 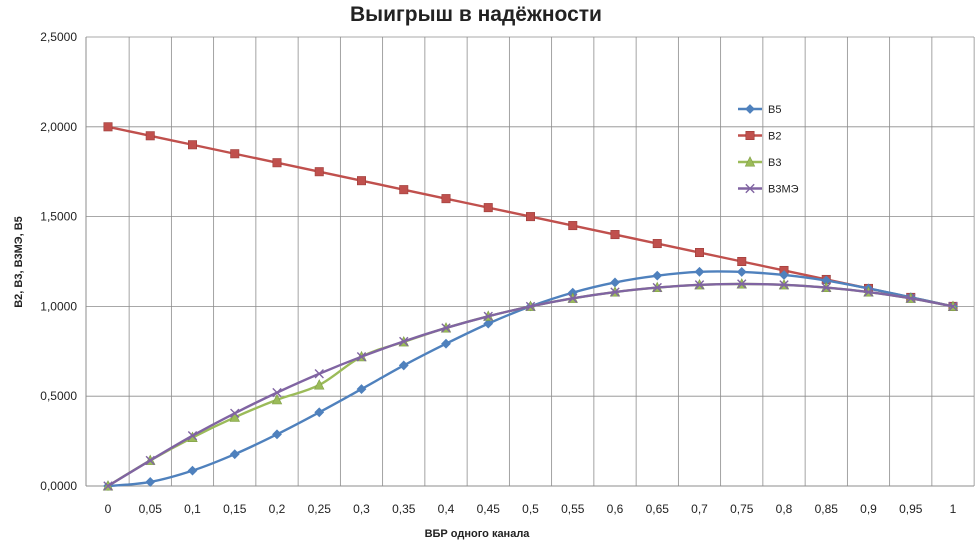 I want to click on x-tick-label: 0,8, so click(x=784, y=509).